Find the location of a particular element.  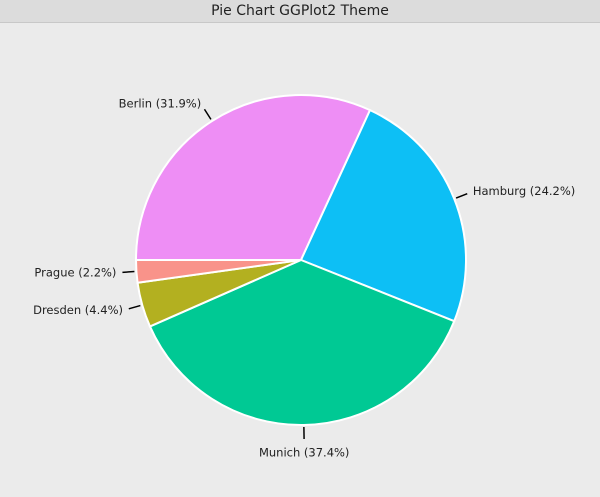

slice-label: Dresden (4.4%) is located at coordinates (78, 310).